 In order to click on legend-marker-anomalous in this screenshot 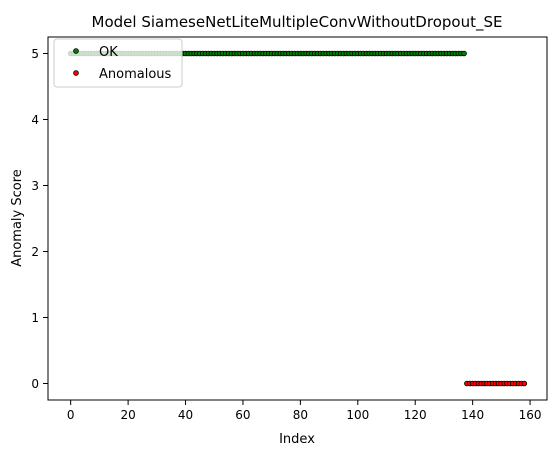, I will do `click(76, 73)`.